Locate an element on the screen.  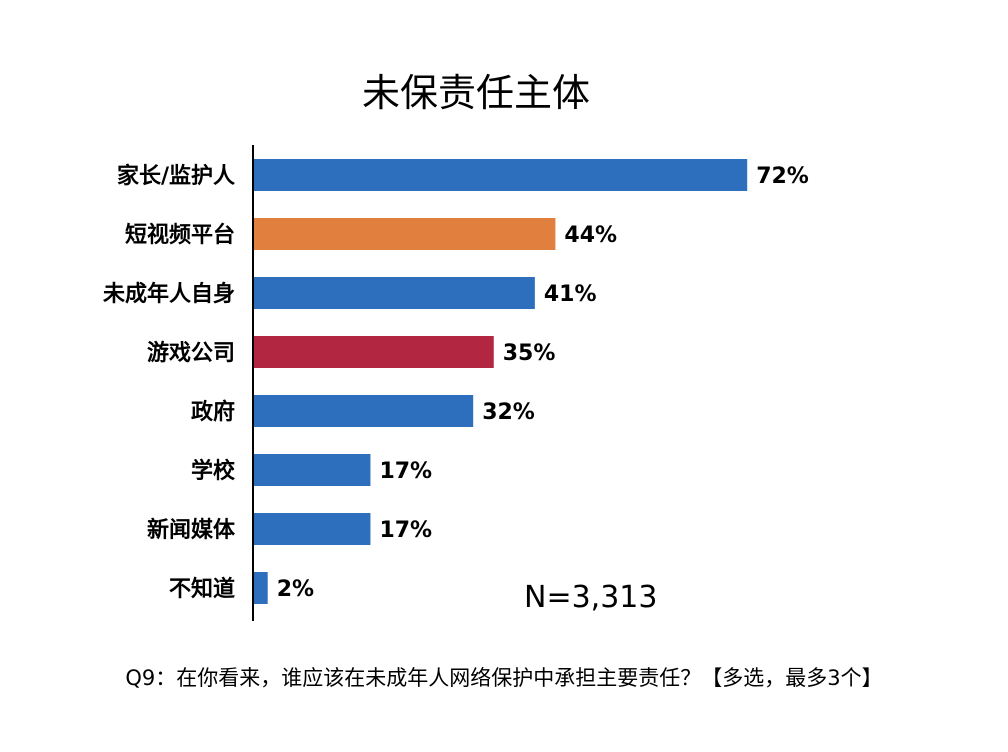
value-label-2: 41% is located at coordinates (570, 294).